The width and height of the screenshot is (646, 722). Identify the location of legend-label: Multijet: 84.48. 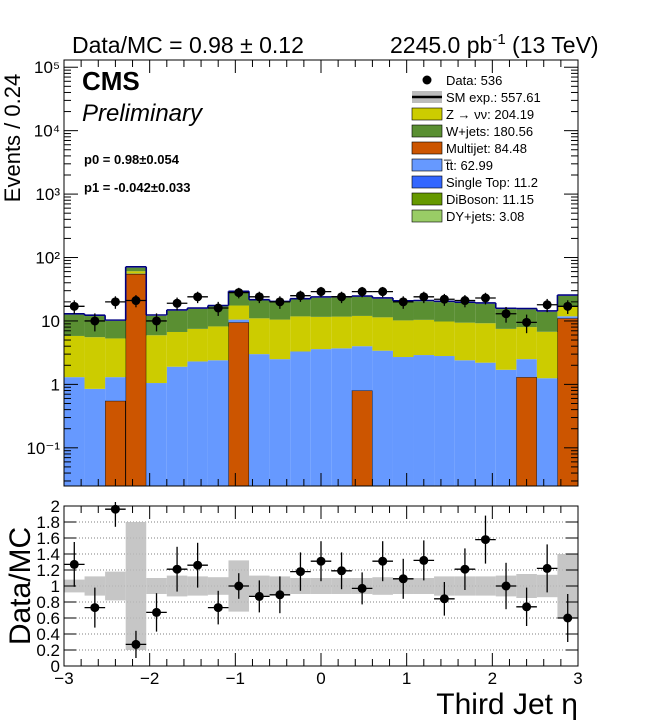
(486, 148).